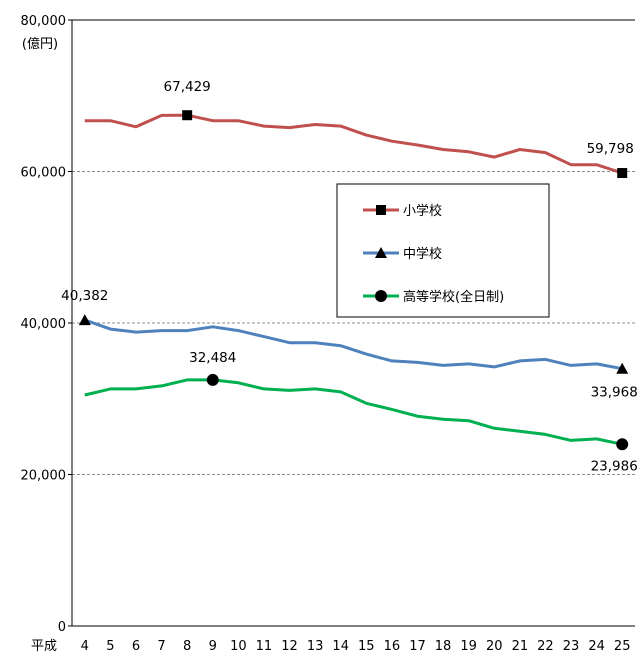 The height and width of the screenshot is (655, 640). What do you see at coordinates (571, 646) in the screenshot?
I see `x-tick-label: 23` at bounding box center [571, 646].